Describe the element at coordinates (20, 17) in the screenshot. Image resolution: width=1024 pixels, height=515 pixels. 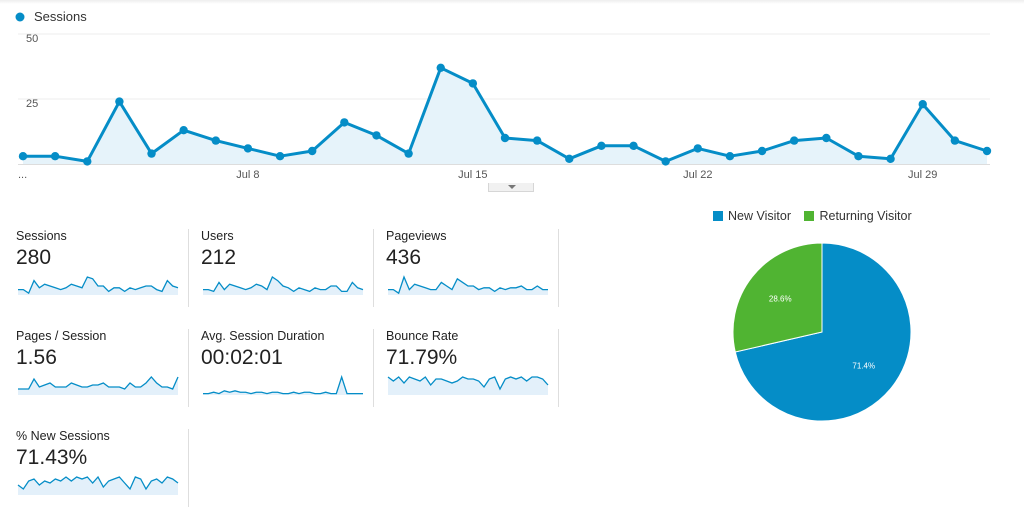
I see `legend-dot-sessions` at that location.